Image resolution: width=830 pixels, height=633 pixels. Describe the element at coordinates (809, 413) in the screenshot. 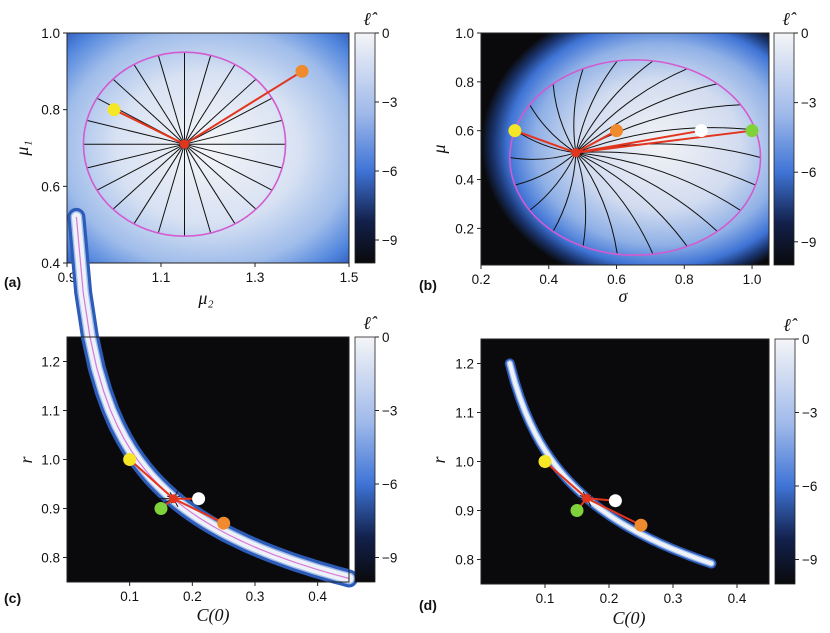

I see `colorbar-tick-label: −3` at that location.